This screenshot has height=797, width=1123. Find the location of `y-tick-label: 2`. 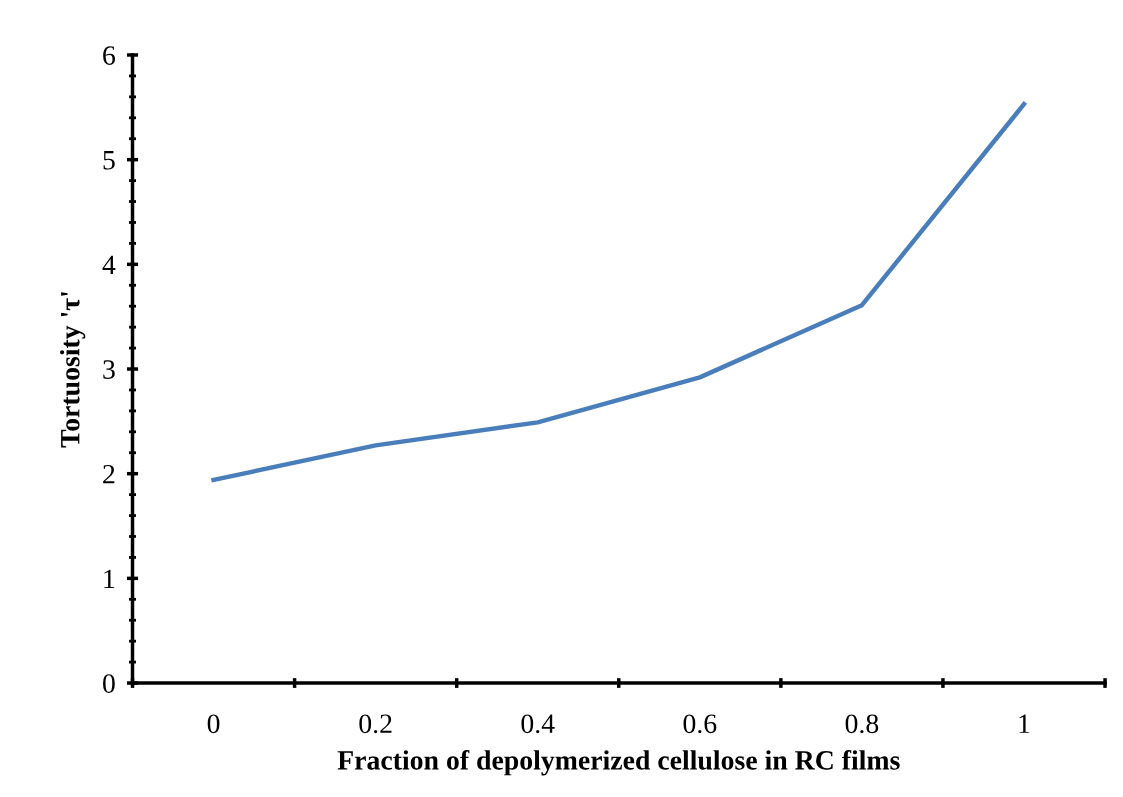

y-tick-label: 2 is located at coordinates (109, 474).